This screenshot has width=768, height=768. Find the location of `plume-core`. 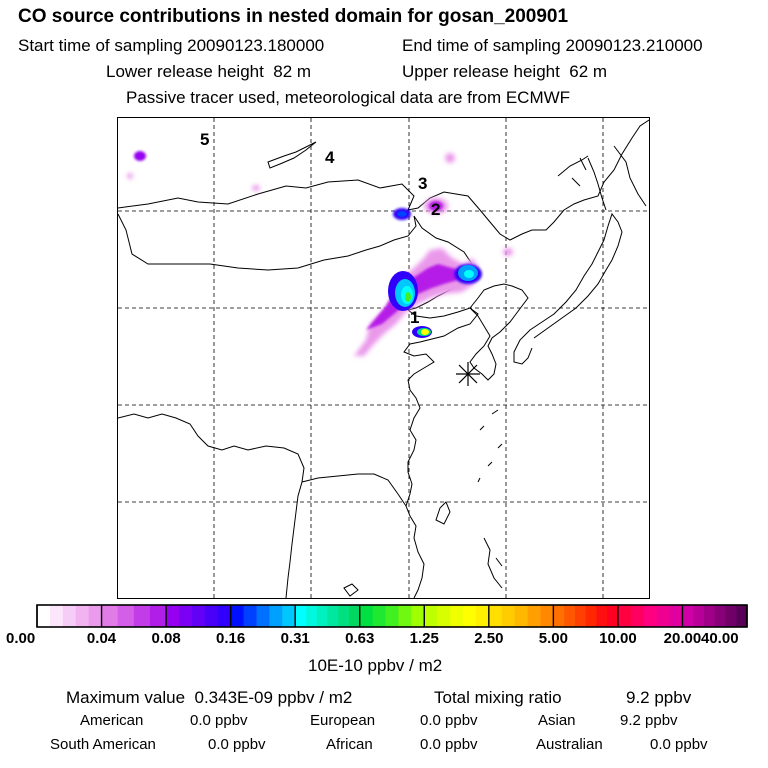

plume-core is located at coordinates (433, 274).